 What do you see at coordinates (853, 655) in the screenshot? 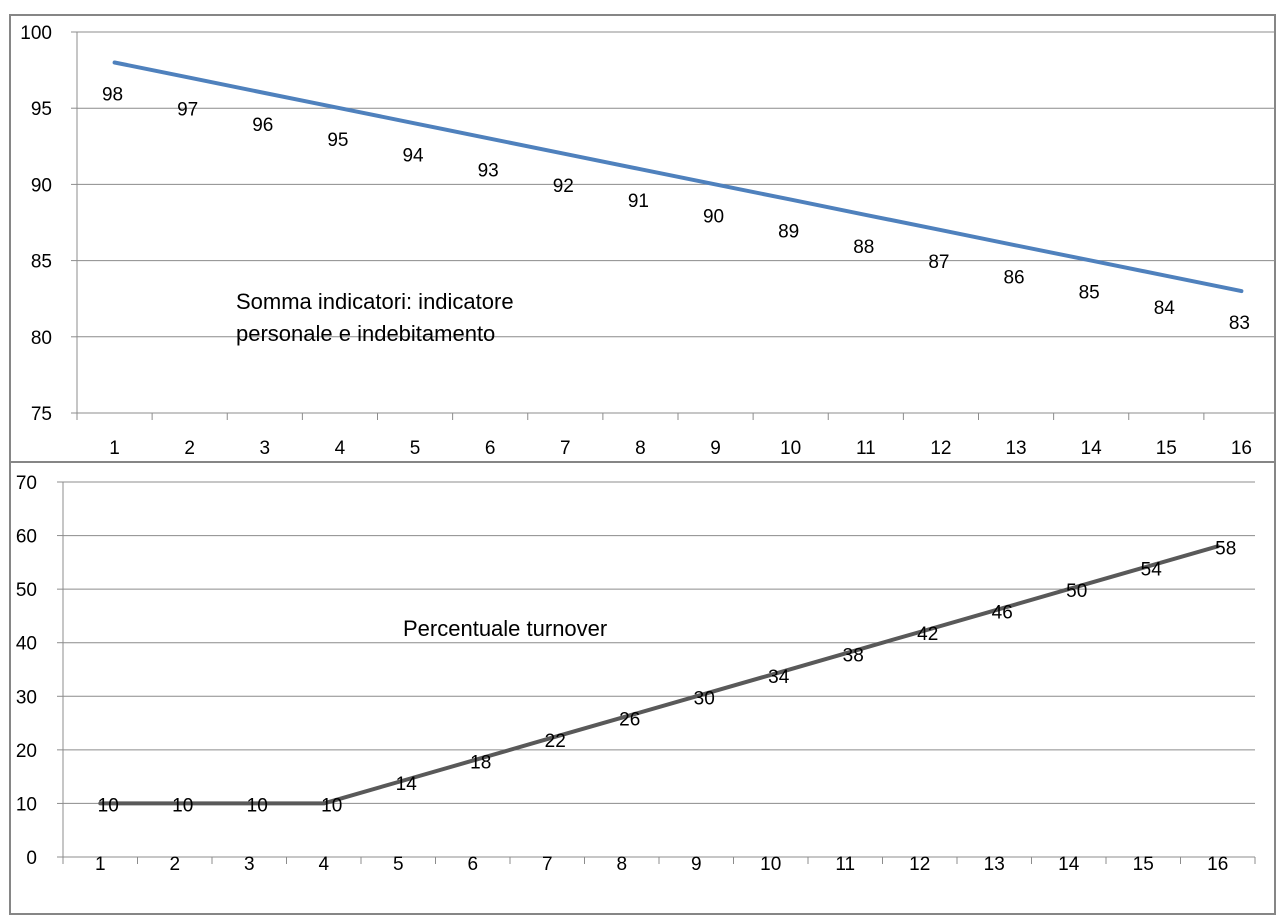
I see `data-label: 38` at bounding box center [853, 655].